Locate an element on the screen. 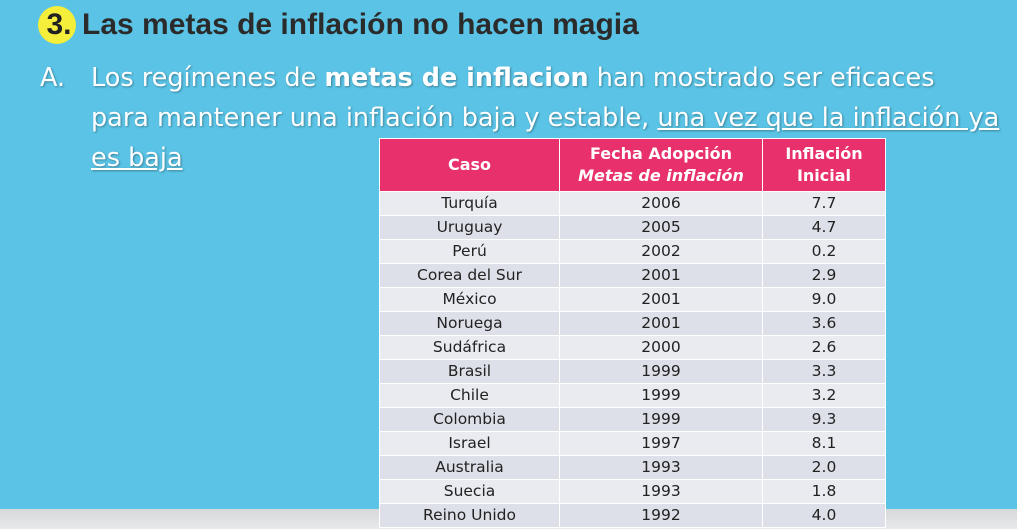 This screenshot has height=529, width=1017. table-row: Colombia 1999 9.3 is located at coordinates (632, 419).